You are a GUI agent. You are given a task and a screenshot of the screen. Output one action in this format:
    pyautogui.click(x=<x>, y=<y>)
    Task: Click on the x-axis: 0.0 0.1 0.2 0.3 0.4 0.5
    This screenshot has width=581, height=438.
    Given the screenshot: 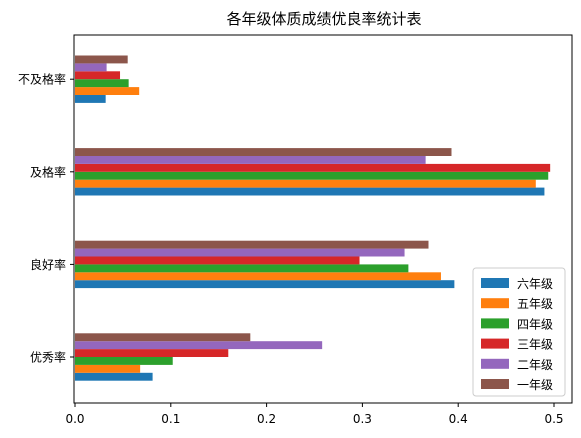 What is the action you would take?
    pyautogui.click(x=314, y=414)
    